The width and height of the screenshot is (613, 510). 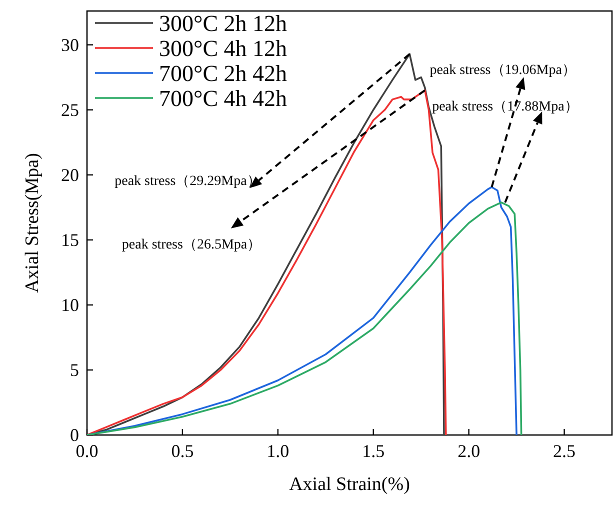 What do you see at coordinates (187, 182) in the screenshot?
I see `annotation: peak stress（29.29Mpa）` at bounding box center [187, 182].